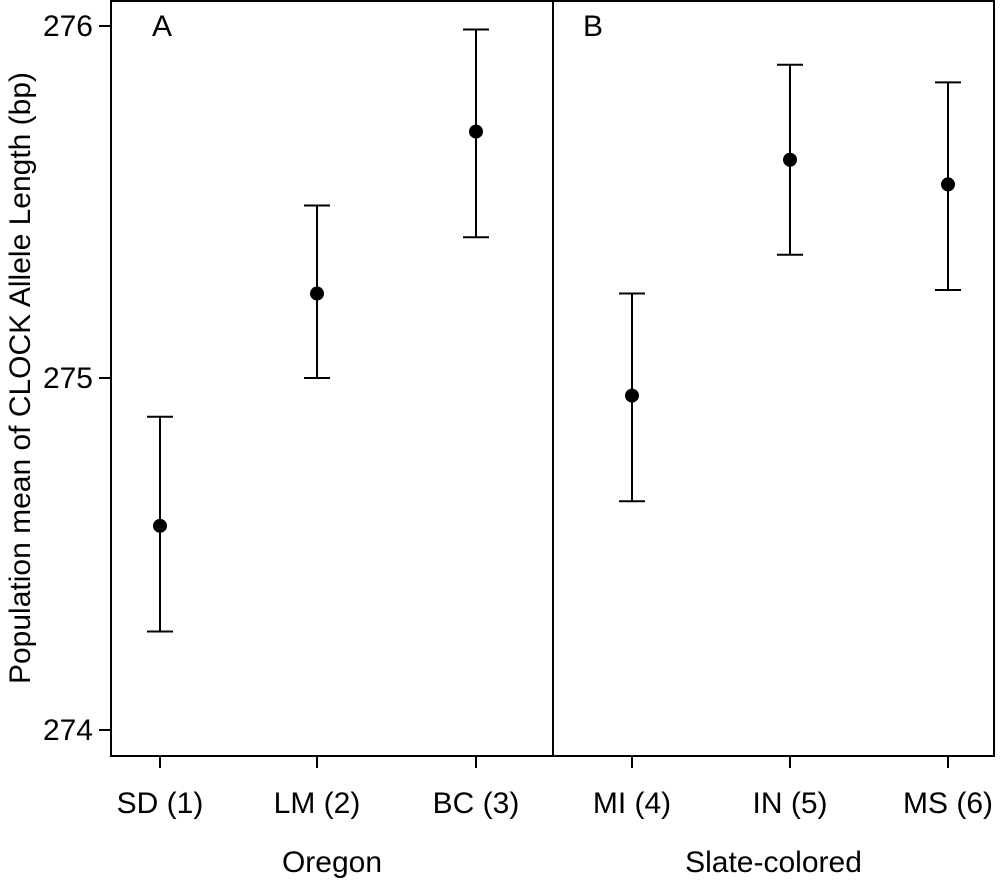  I want to click on x-tick-label: LM (2), so click(317, 803).